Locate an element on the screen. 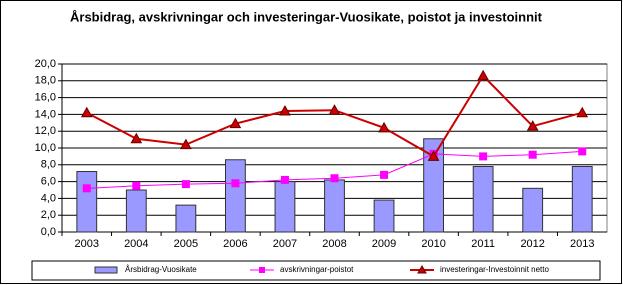 The height and width of the screenshot is (285, 623). y-tick-label: 10,0 is located at coordinates (45, 148).